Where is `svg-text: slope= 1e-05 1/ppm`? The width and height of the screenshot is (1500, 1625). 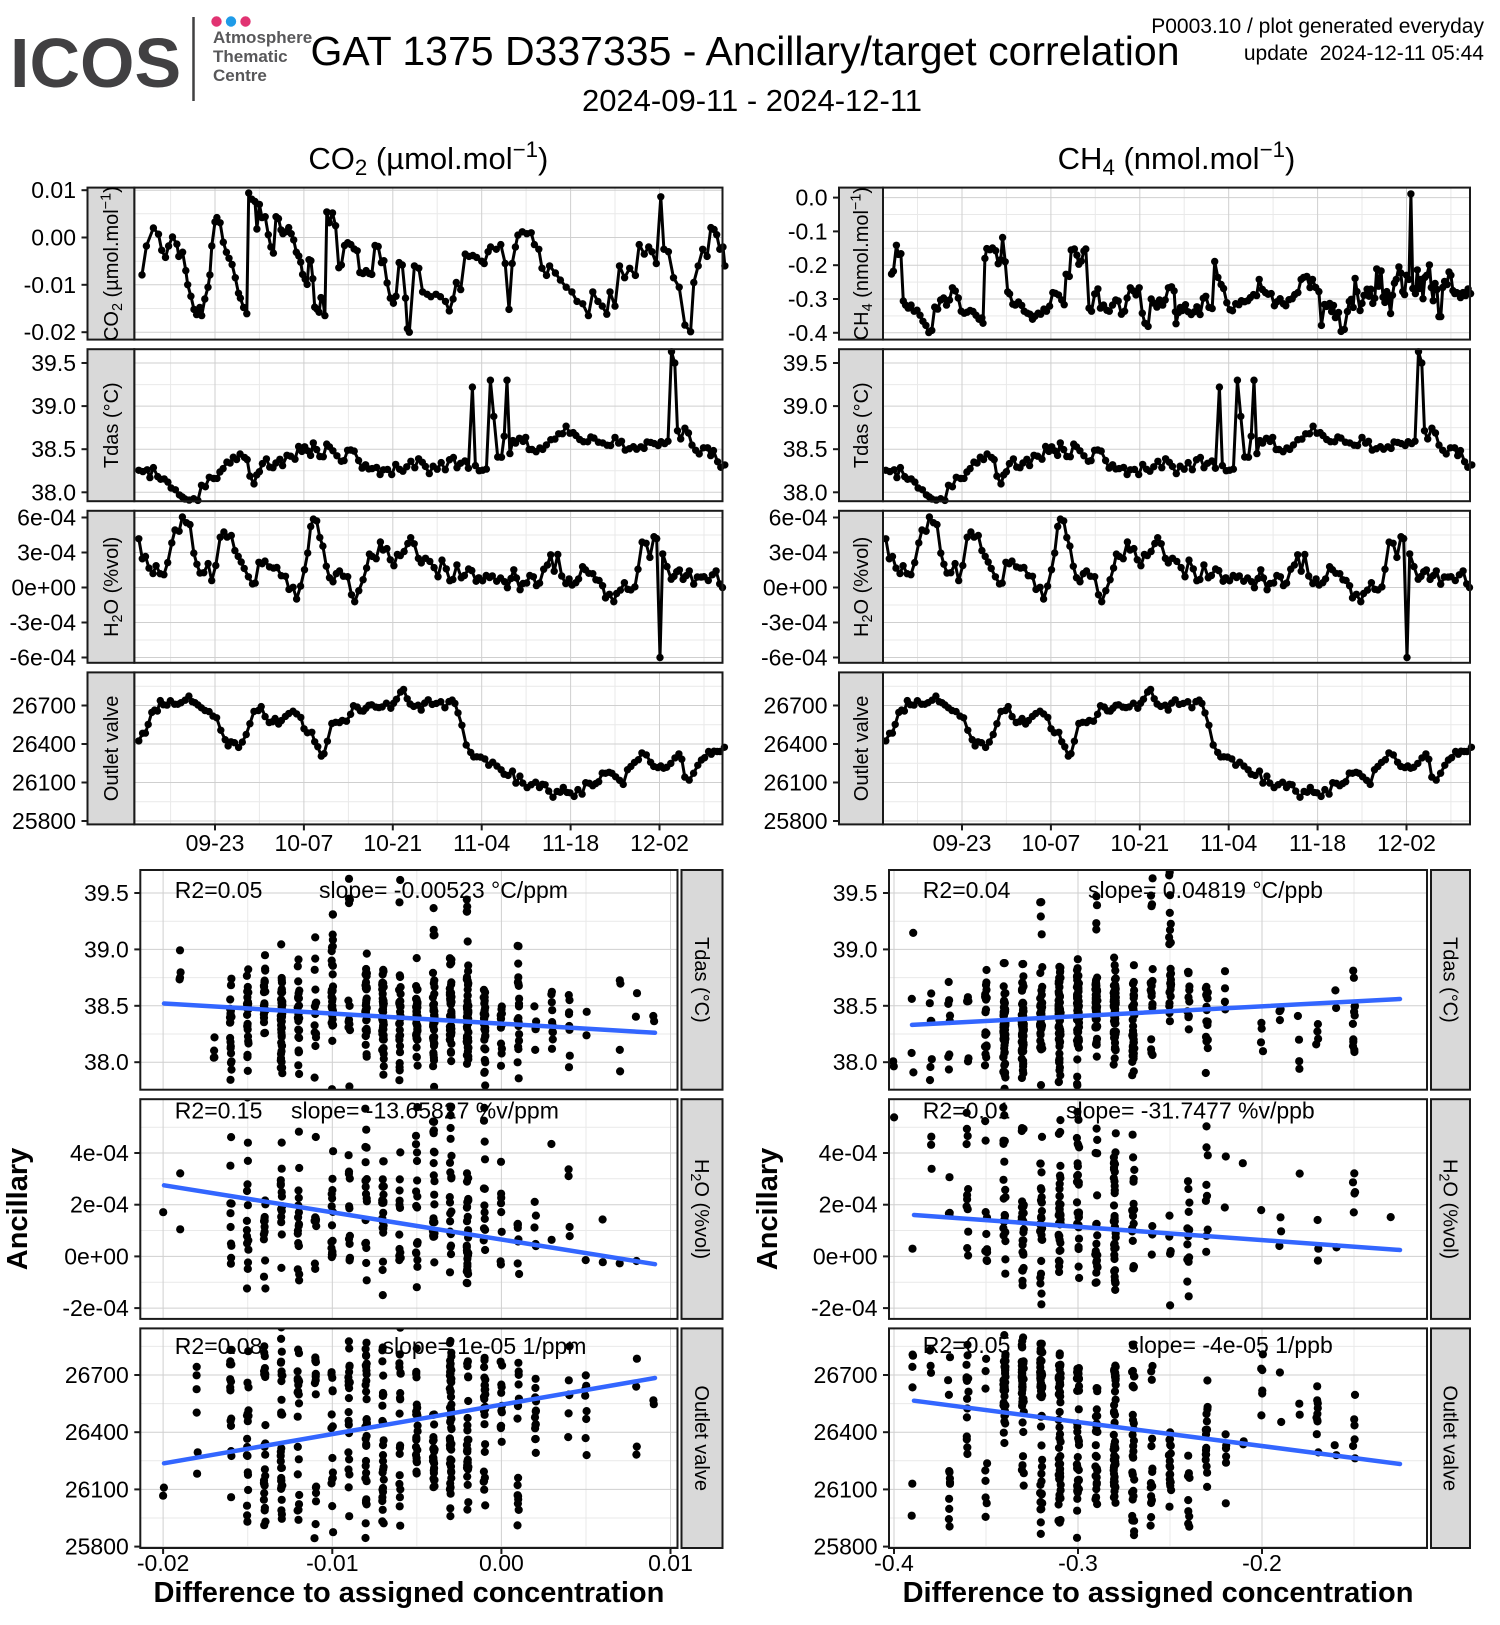 svg-text: slope= 1e-05 1/ppm is located at coordinates (485, 1346).